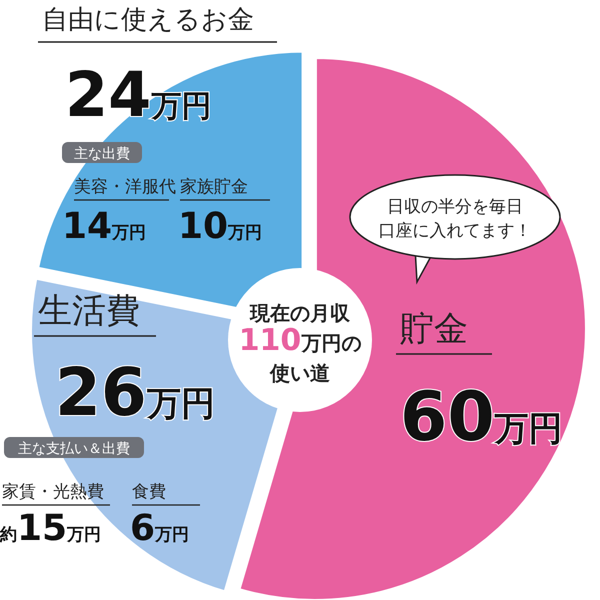 This screenshot has height=600, width=600. Describe the element at coordinates (149, 492) in the screenshot. I see `annotation: 食費` at that location.